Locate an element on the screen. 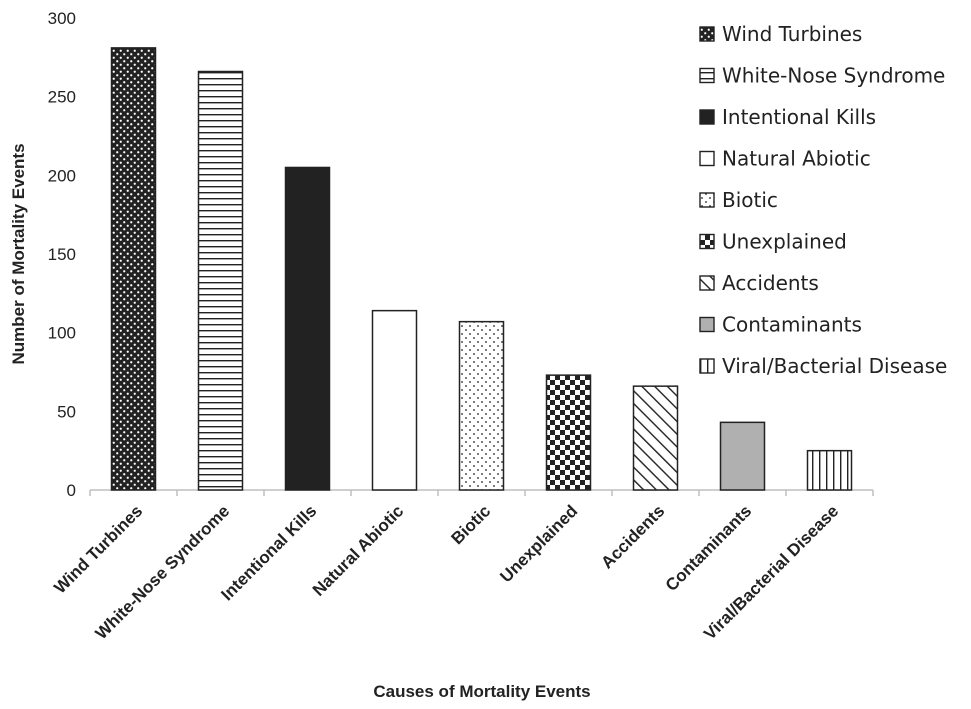 The width and height of the screenshot is (971, 709). y-tick-label: 250 is located at coordinates (62, 97).